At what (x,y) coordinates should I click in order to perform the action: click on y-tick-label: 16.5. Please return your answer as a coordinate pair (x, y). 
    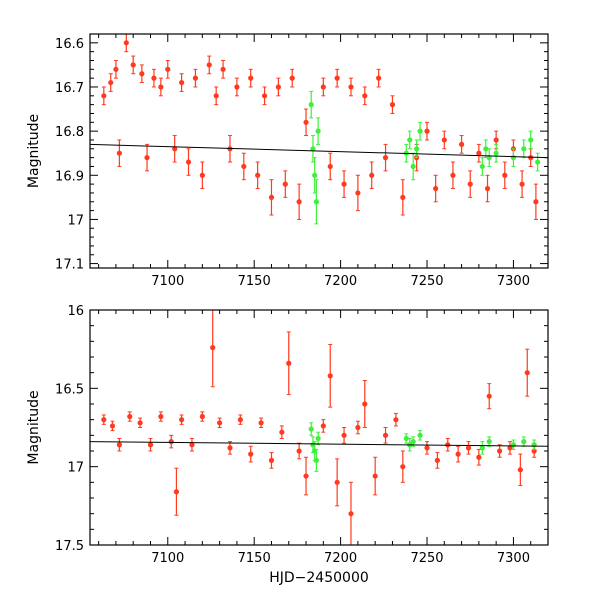
    Looking at the image, I should click on (69, 389).